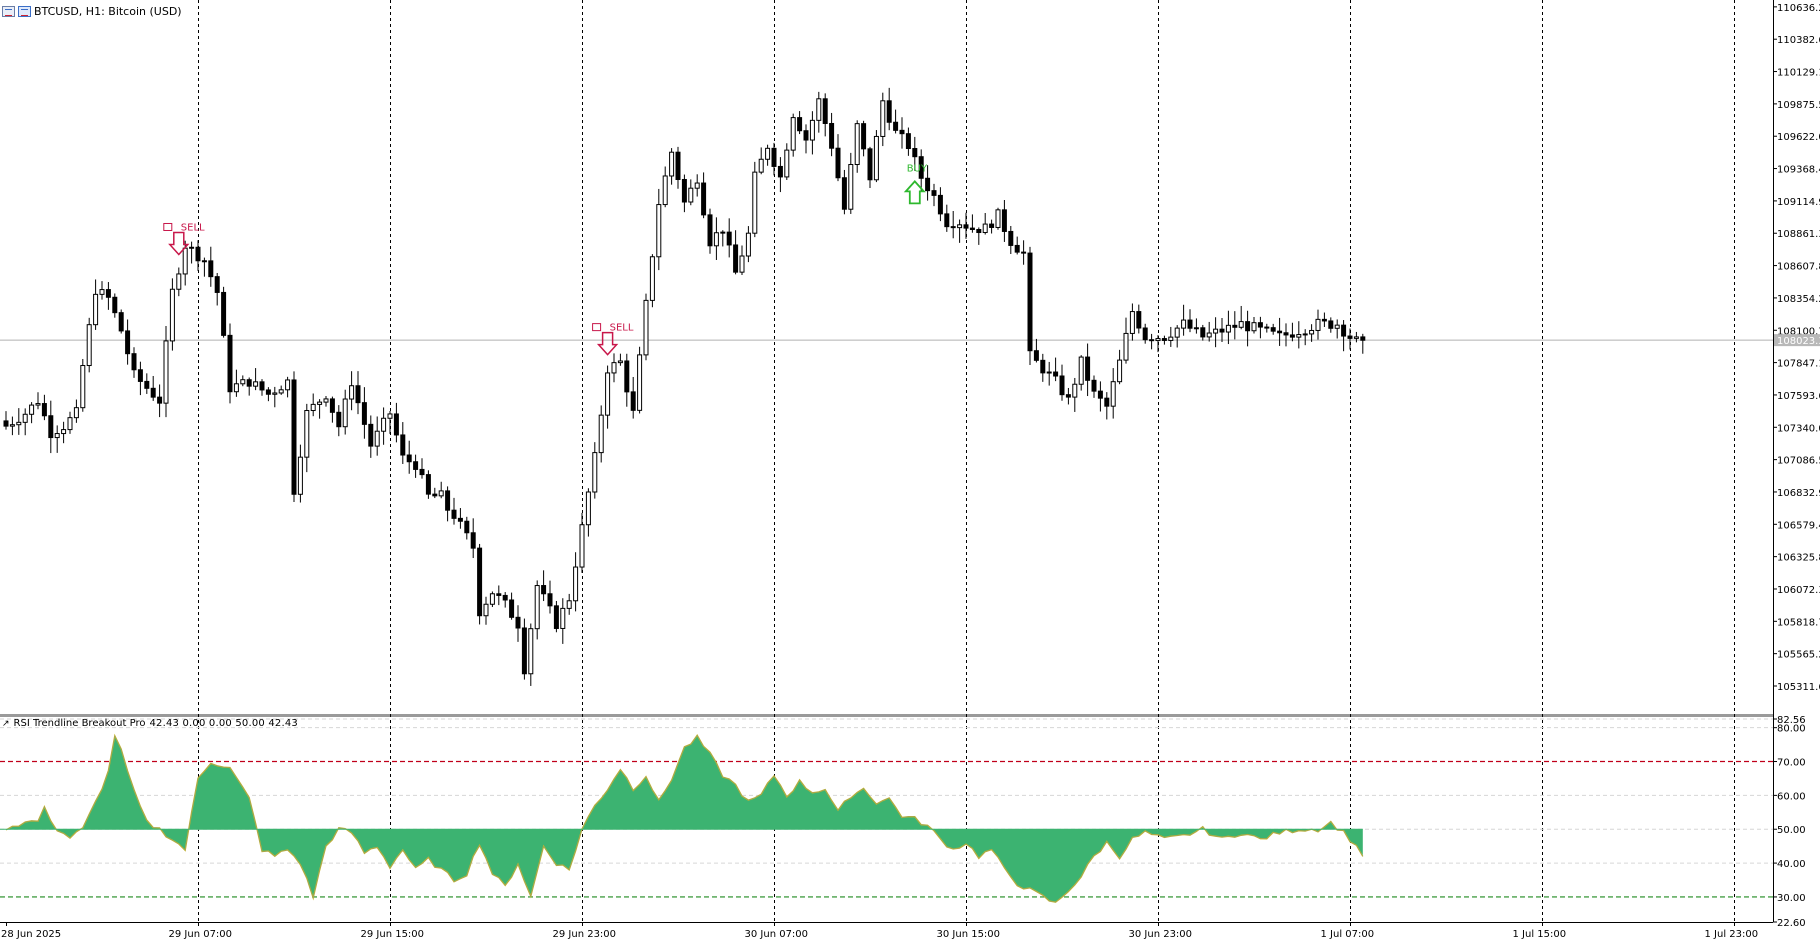 The height and width of the screenshot is (942, 1820). I want to click on indicator-axis-label: 70.00, so click(1791, 763).